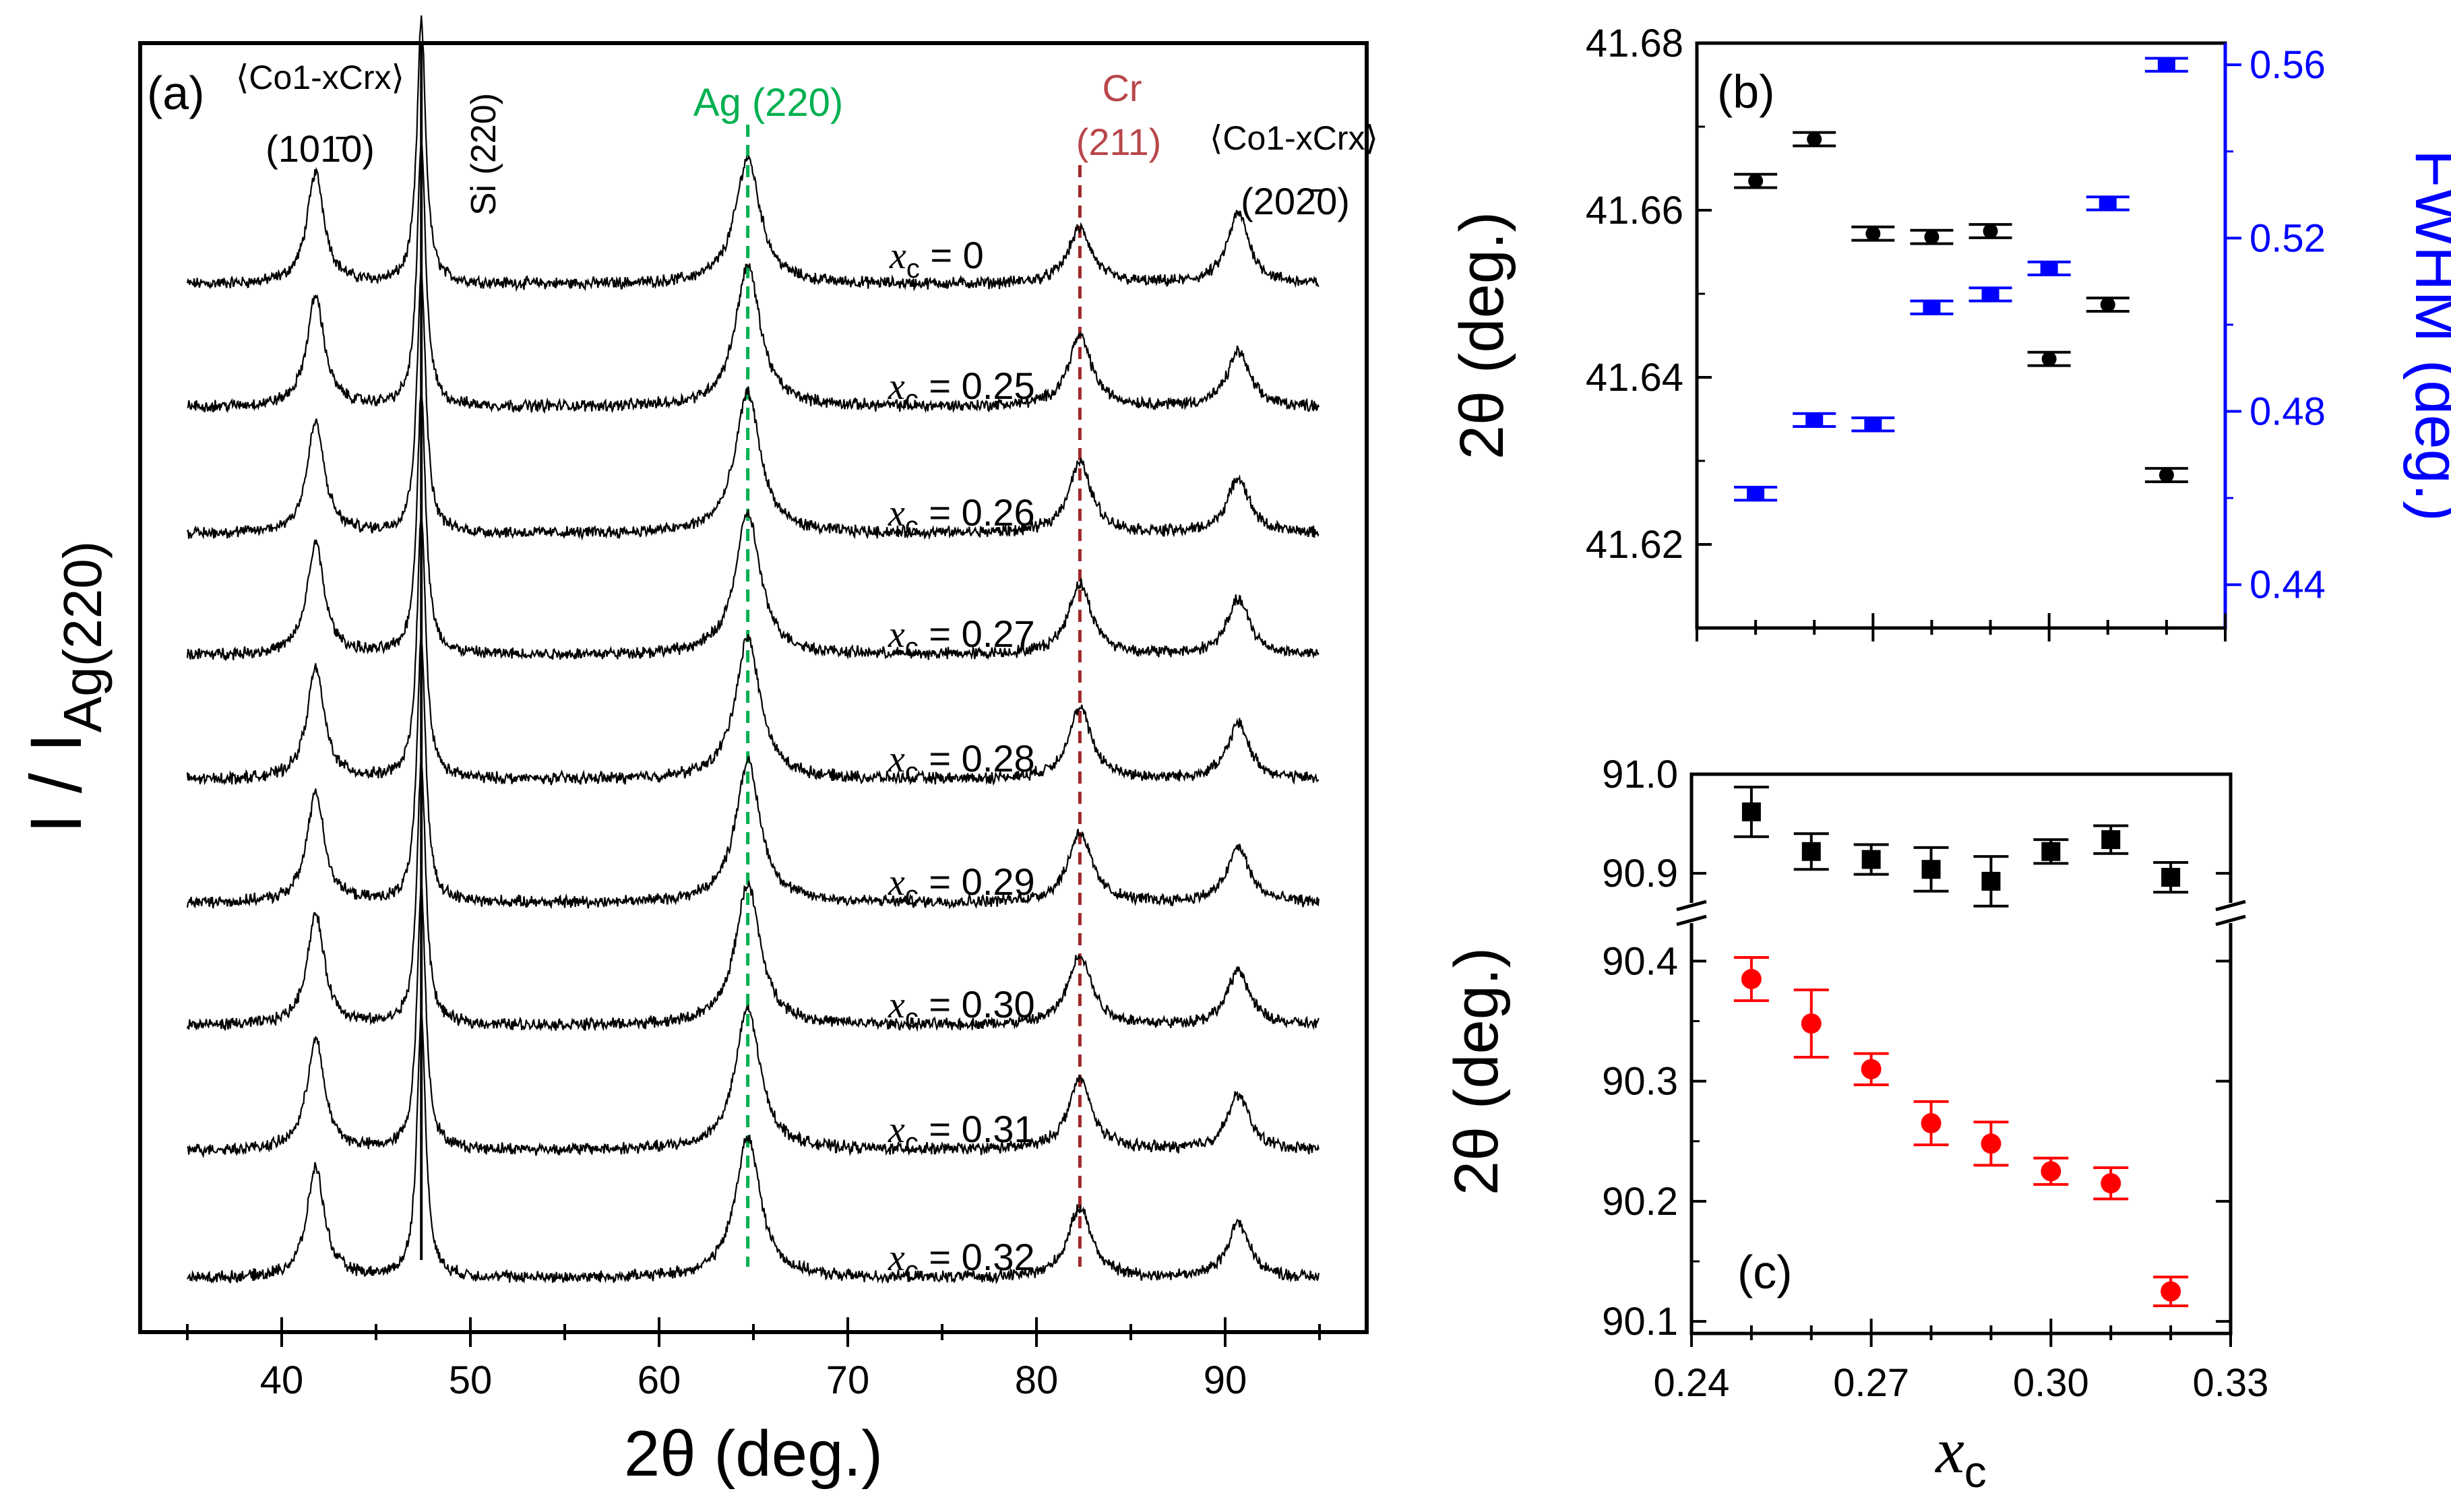 The image size is (2451, 1512). What do you see at coordinates (1871, 1383) in the screenshot?
I see `c-x-tick-label: 0.27` at bounding box center [1871, 1383].